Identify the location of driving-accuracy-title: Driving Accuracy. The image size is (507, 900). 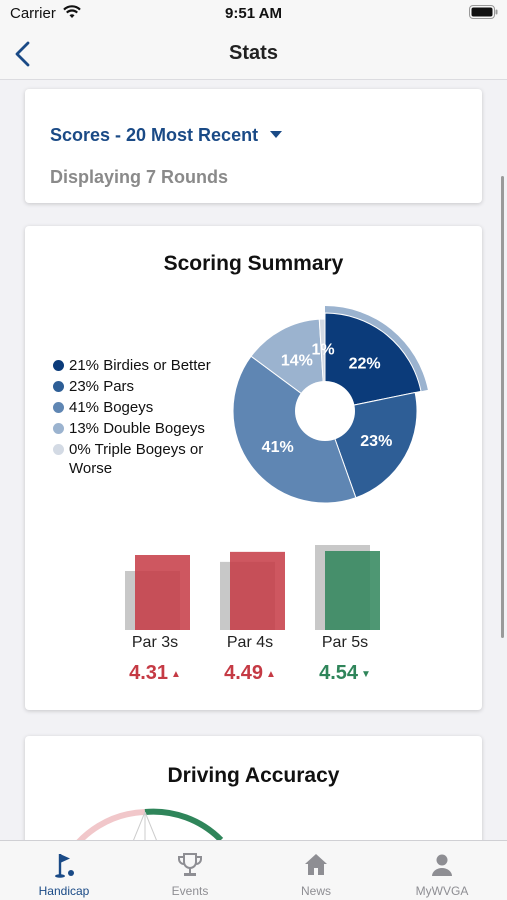
(253, 775).